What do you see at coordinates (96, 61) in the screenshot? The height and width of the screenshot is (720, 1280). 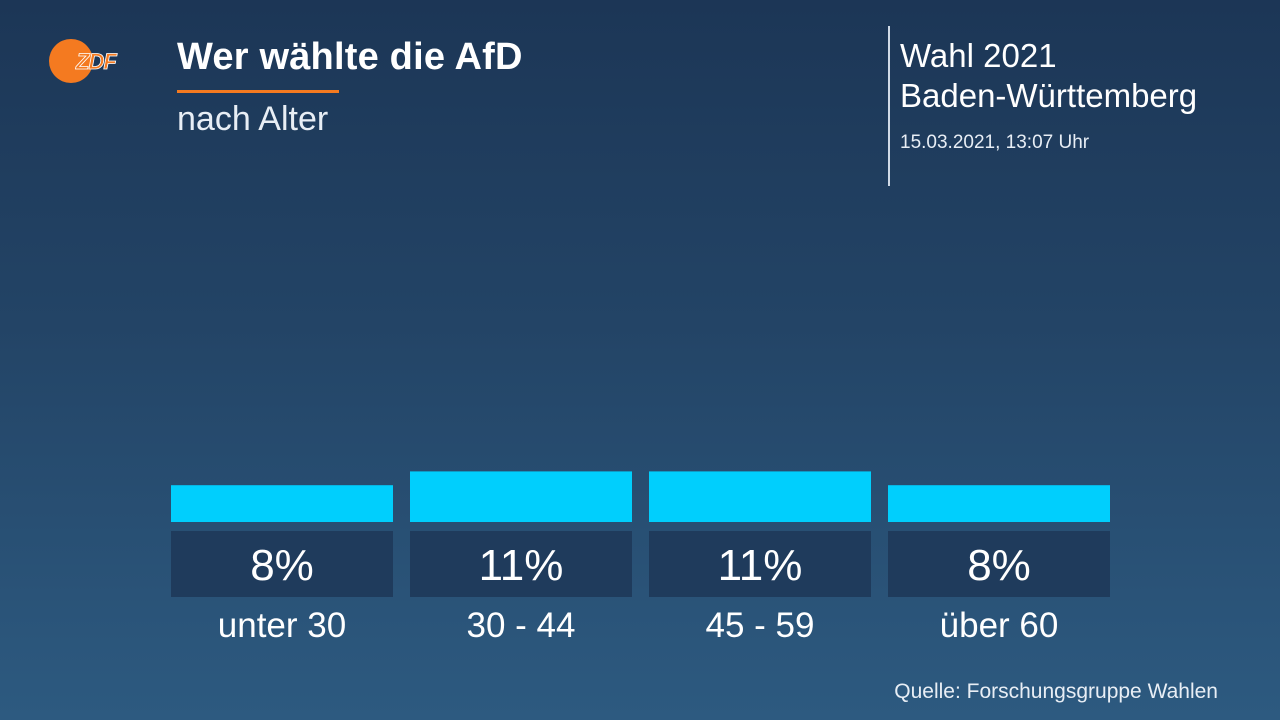 I see `zdf-logo-text: ZDF` at bounding box center [96, 61].